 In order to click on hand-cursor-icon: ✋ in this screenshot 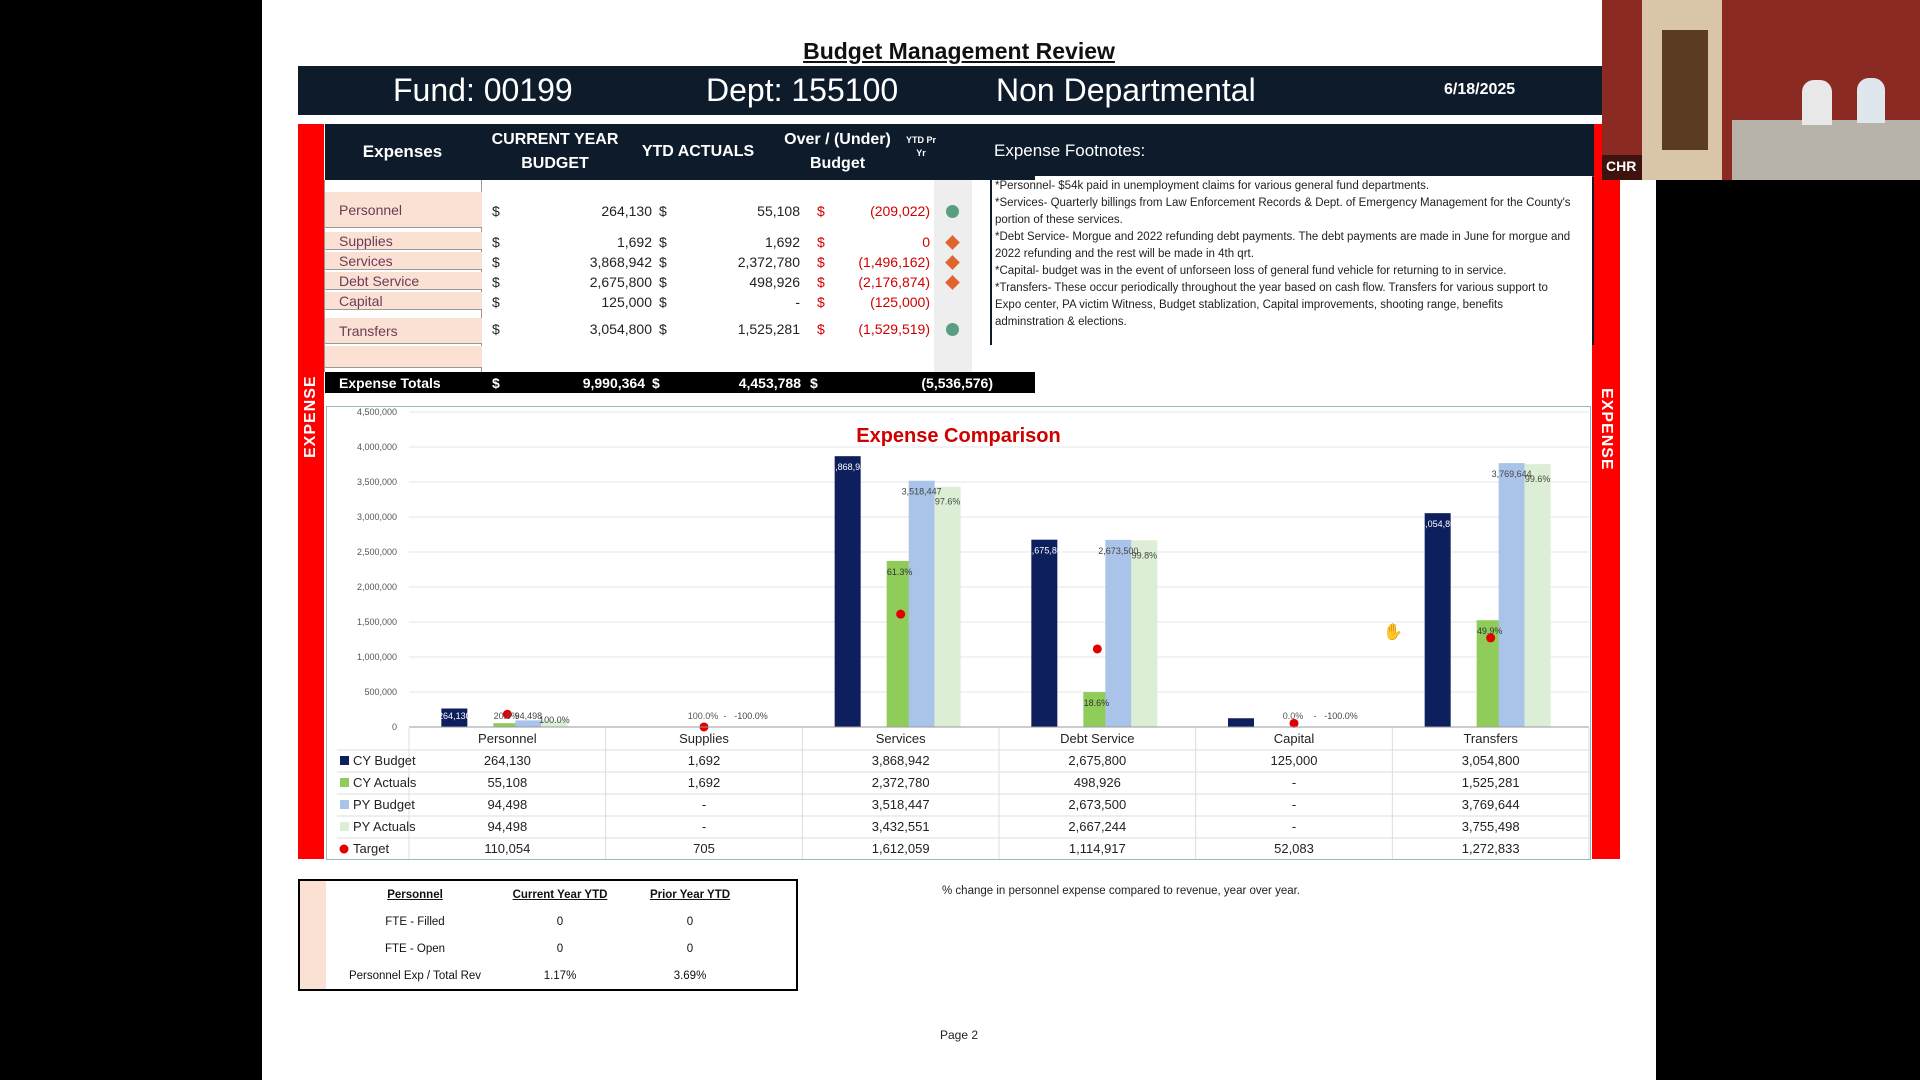, I will do `click(1393, 632)`.